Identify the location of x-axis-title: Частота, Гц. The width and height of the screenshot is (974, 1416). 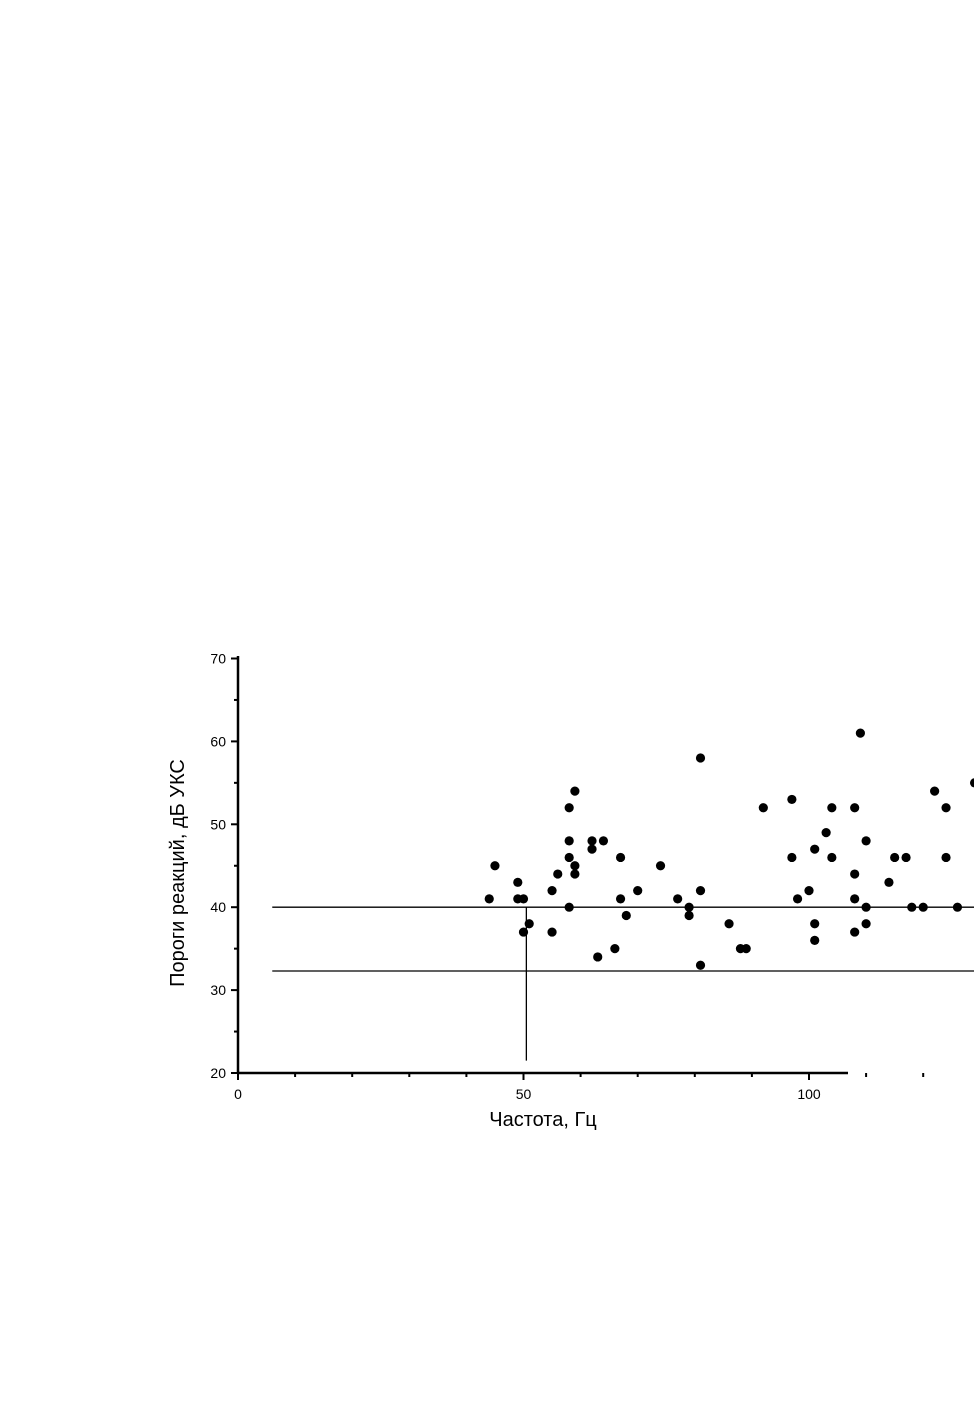
(543, 1120).